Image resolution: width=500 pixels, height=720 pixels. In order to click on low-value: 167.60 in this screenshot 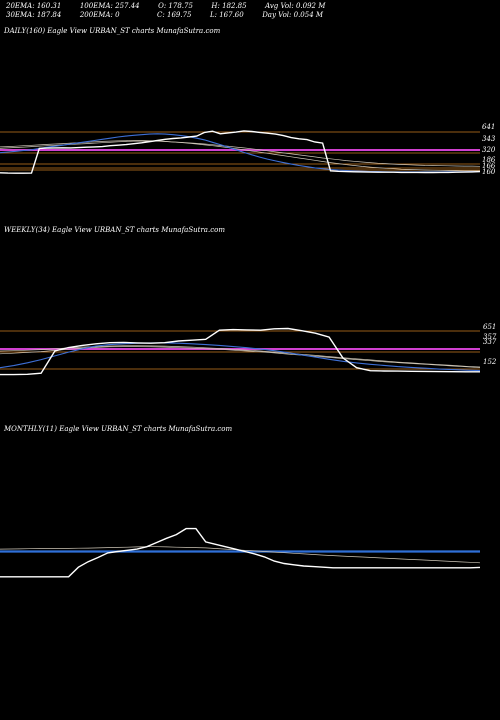, I will do `click(231, 15)`.